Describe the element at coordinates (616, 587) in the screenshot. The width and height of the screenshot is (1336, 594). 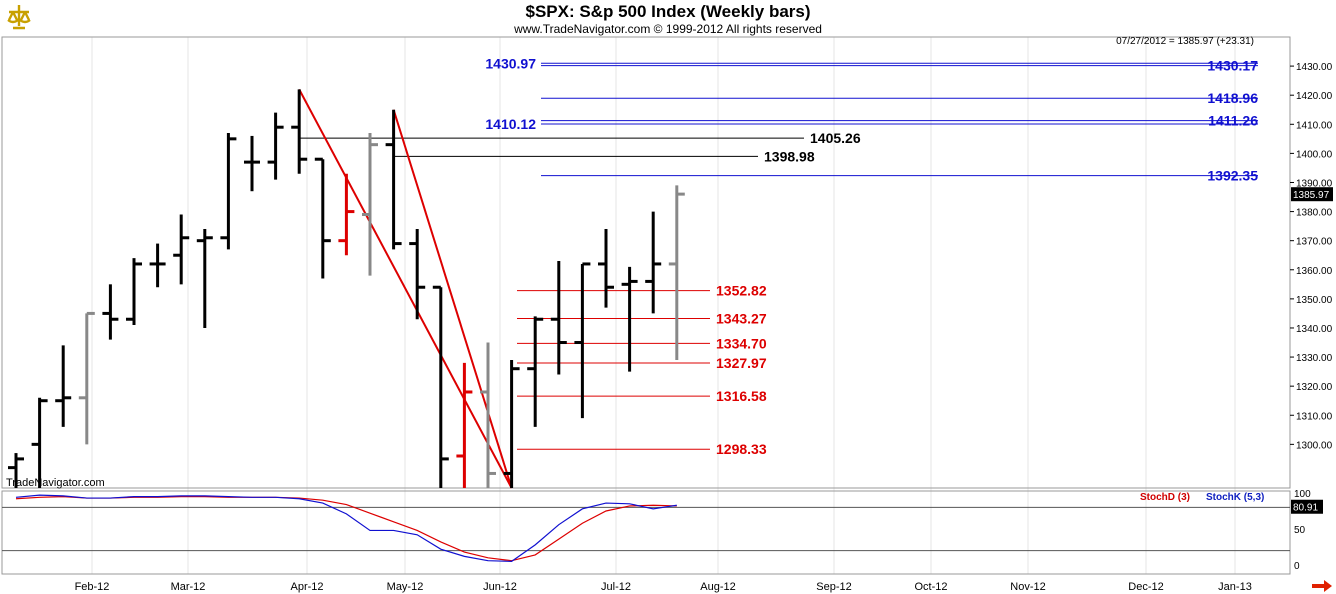
I see `x-tick-label: Jul-12` at that location.